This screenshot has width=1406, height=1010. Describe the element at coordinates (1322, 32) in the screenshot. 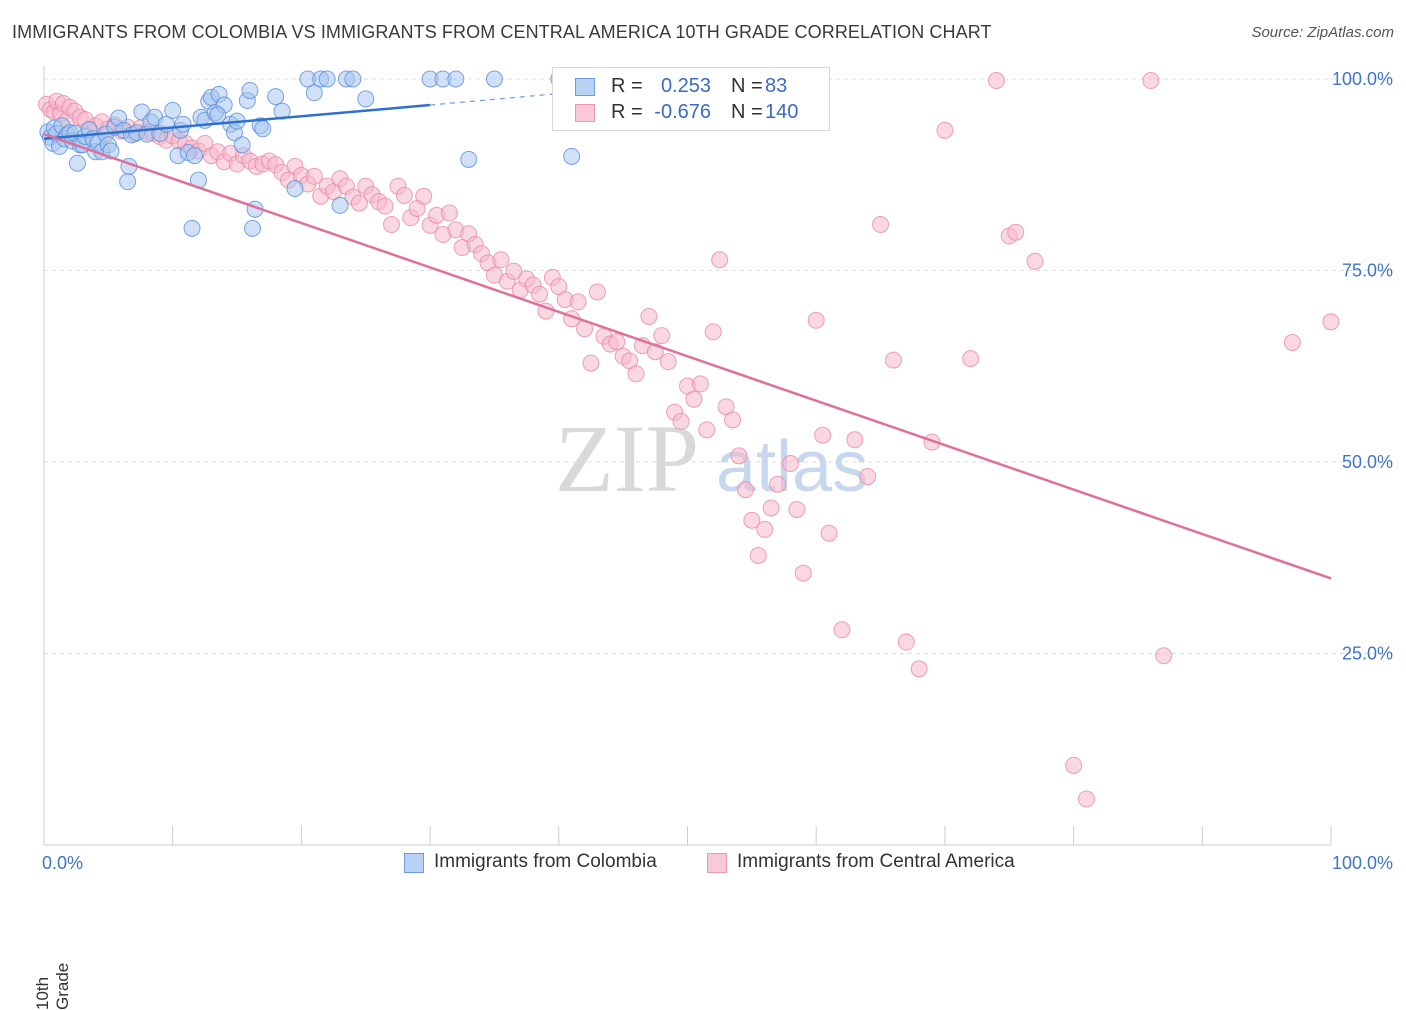

I see `source-credit: Source: ZipAtlas.com` at that location.